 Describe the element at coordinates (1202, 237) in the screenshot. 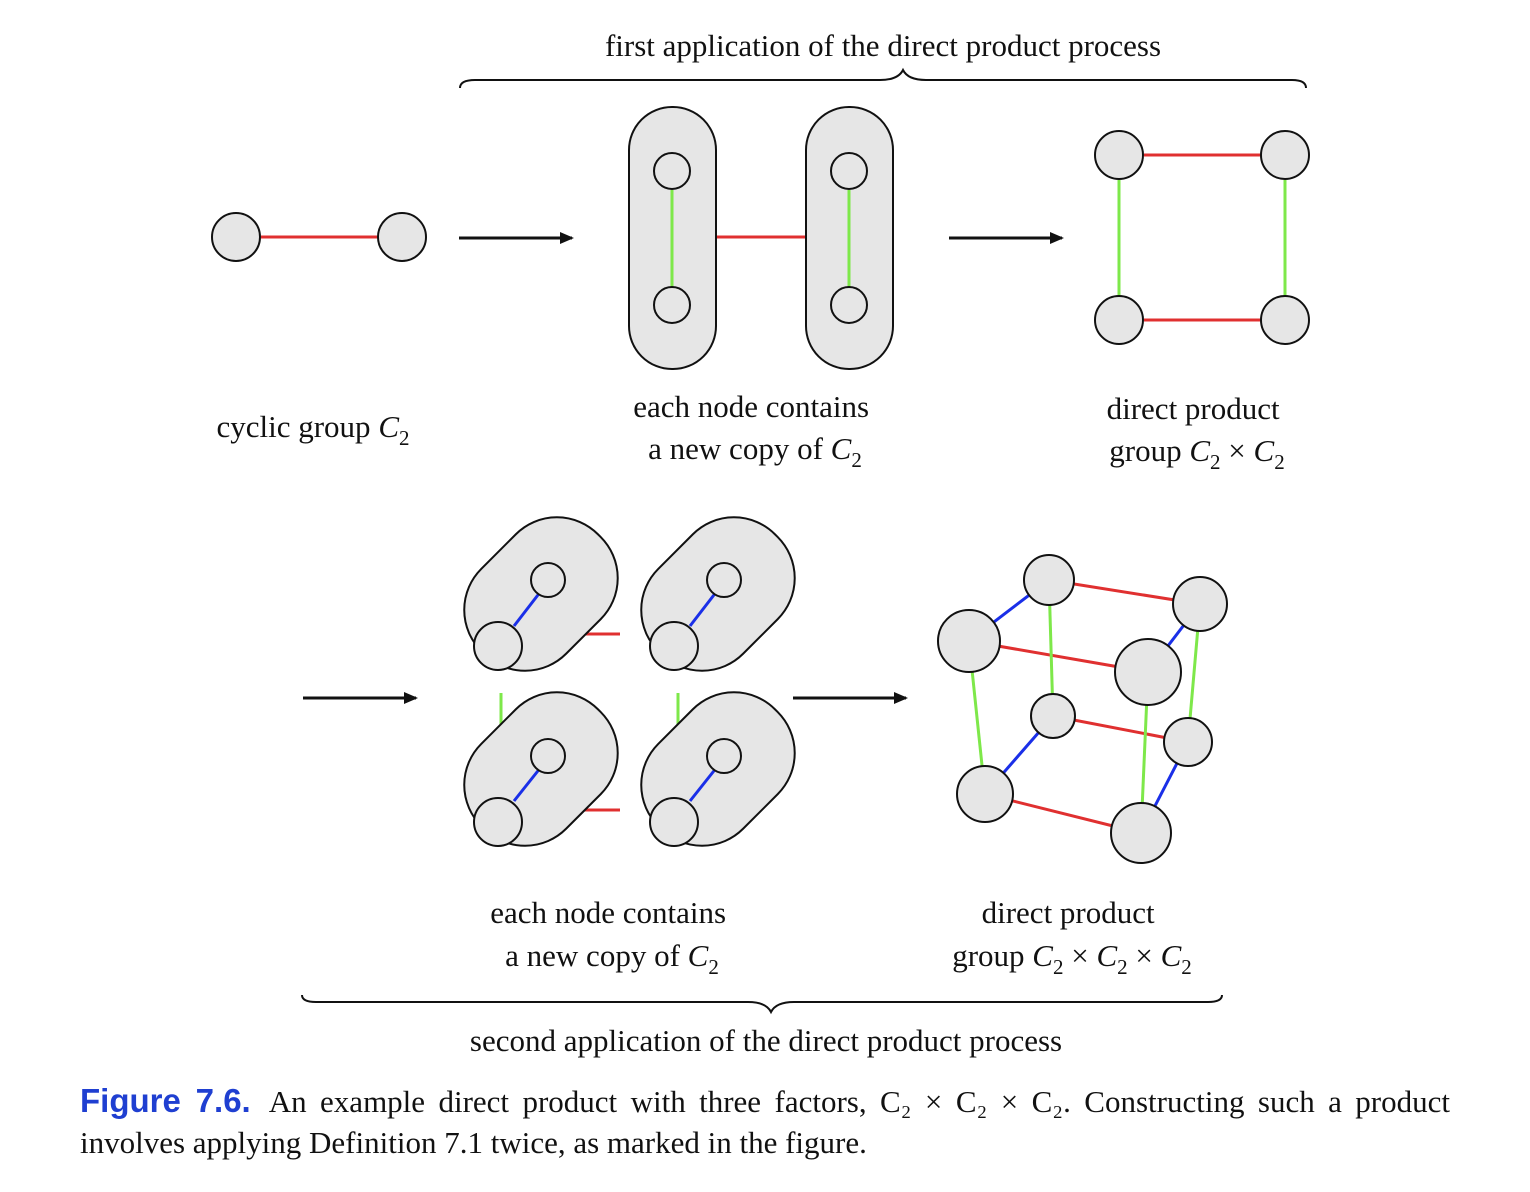

I see `c2xc2-graph` at that location.